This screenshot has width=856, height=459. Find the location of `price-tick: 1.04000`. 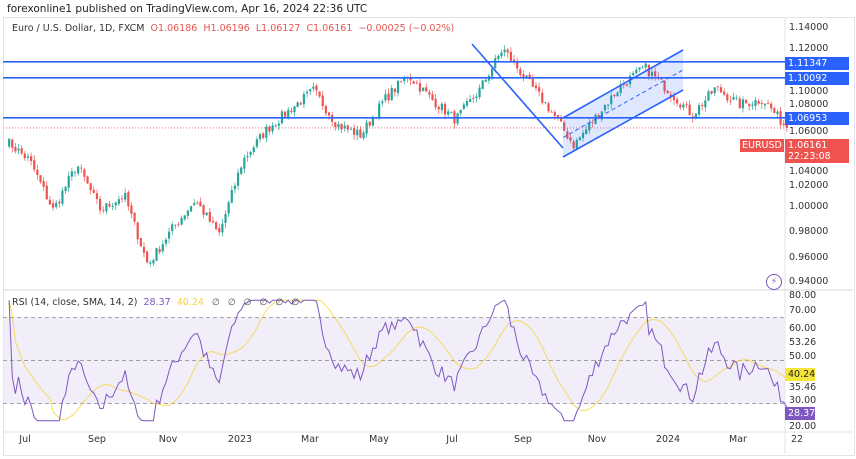

price-tick: 1.04000 is located at coordinates (809, 171).